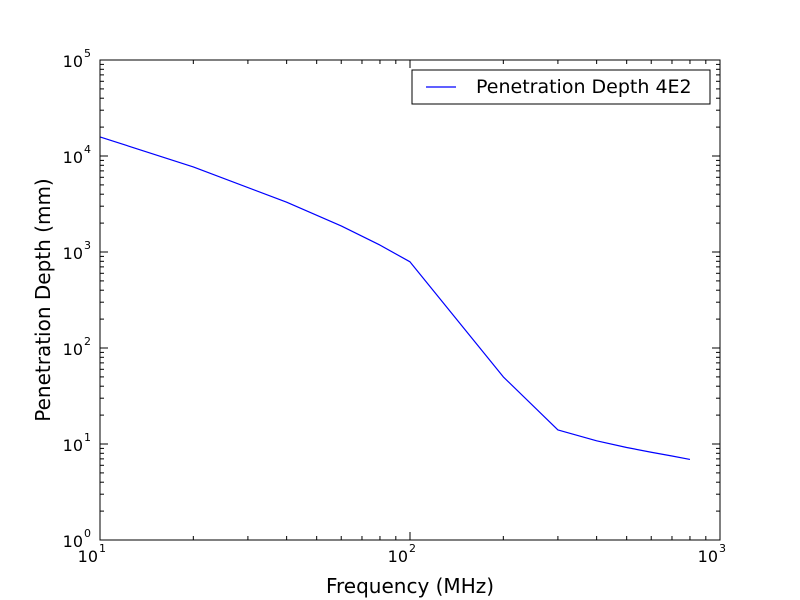 The width and height of the screenshot is (800, 600). Describe the element at coordinates (87, 149) in the screenshot. I see `y-tick-label-exponent: 4` at that location.